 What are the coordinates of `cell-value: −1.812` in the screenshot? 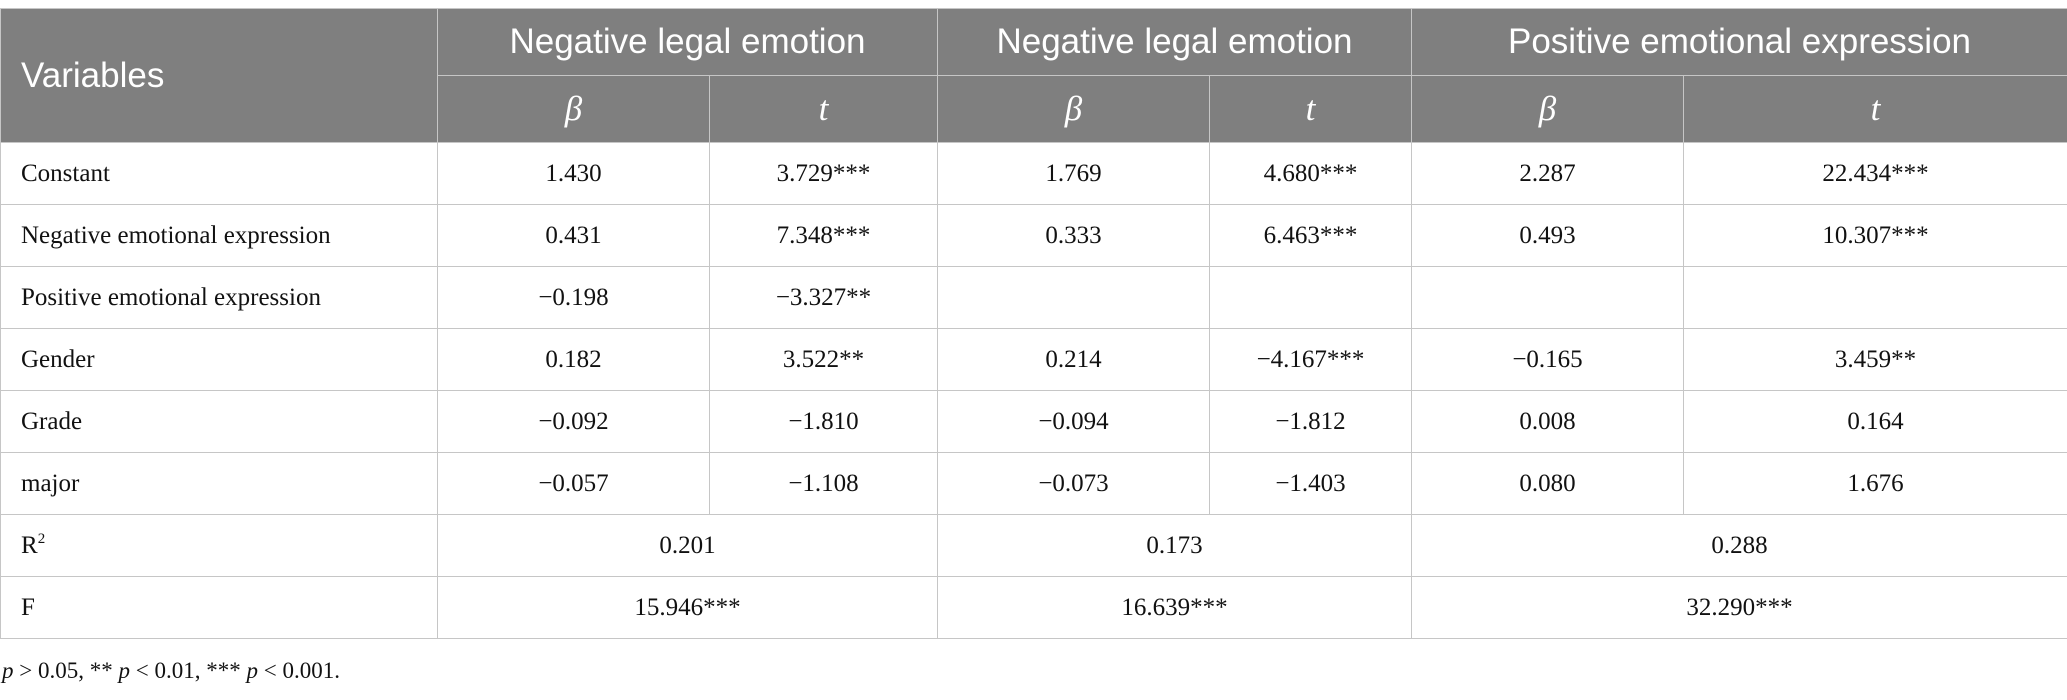 It's located at (1310, 421).